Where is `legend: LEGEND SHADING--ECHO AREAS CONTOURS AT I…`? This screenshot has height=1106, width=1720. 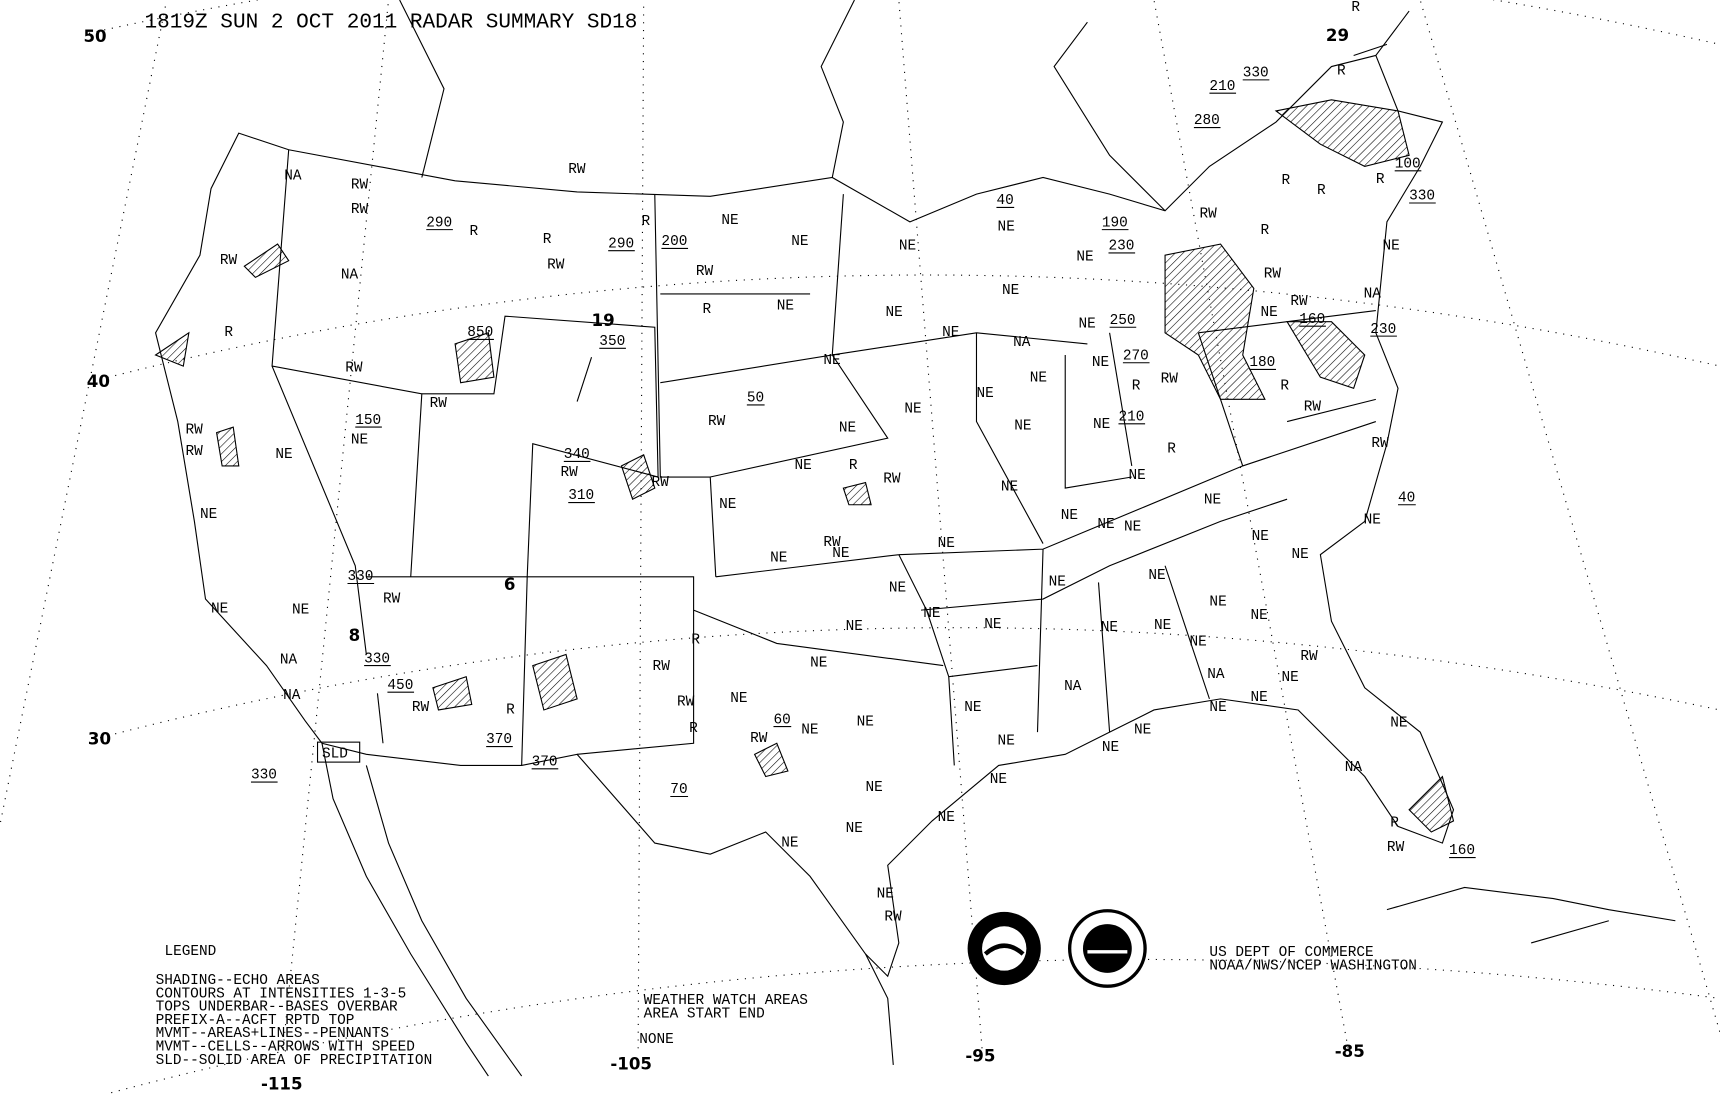
legend: LEGEND SHADING--ECHO AREAS CONTOURS AT I… is located at coordinates (294, 1006).